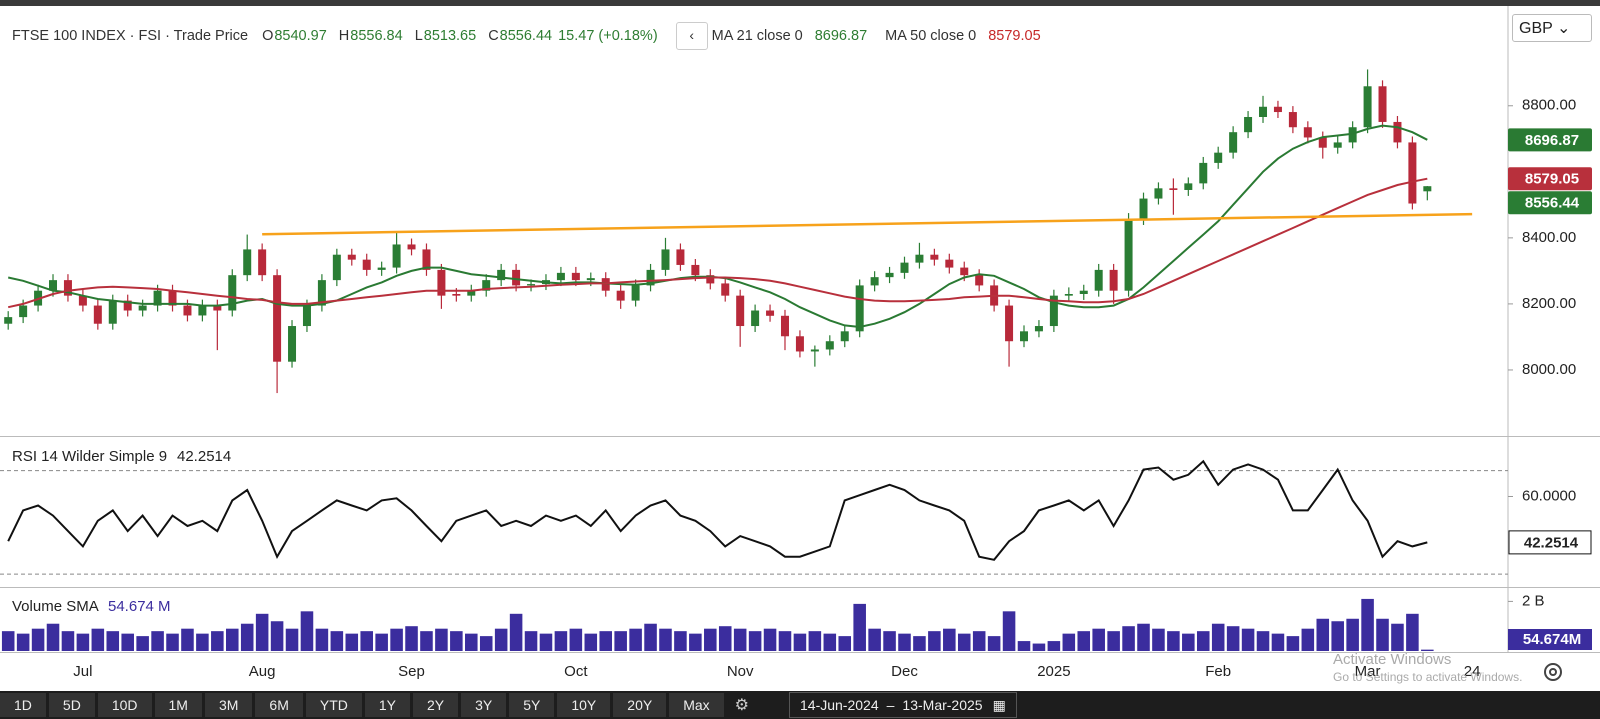  Describe the element at coordinates (435, 705) in the screenshot. I see `range-button: 2Y` at that location.